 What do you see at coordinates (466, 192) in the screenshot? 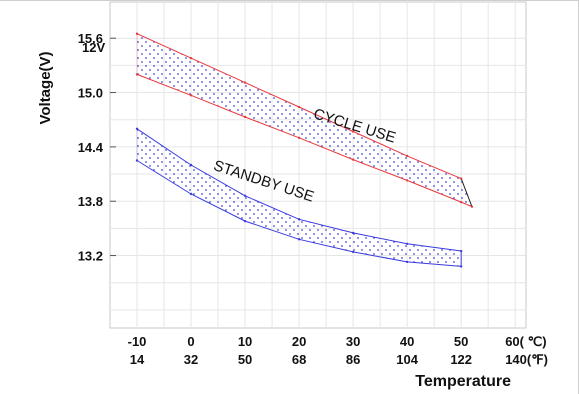
I see `series-end-edge` at bounding box center [466, 192].